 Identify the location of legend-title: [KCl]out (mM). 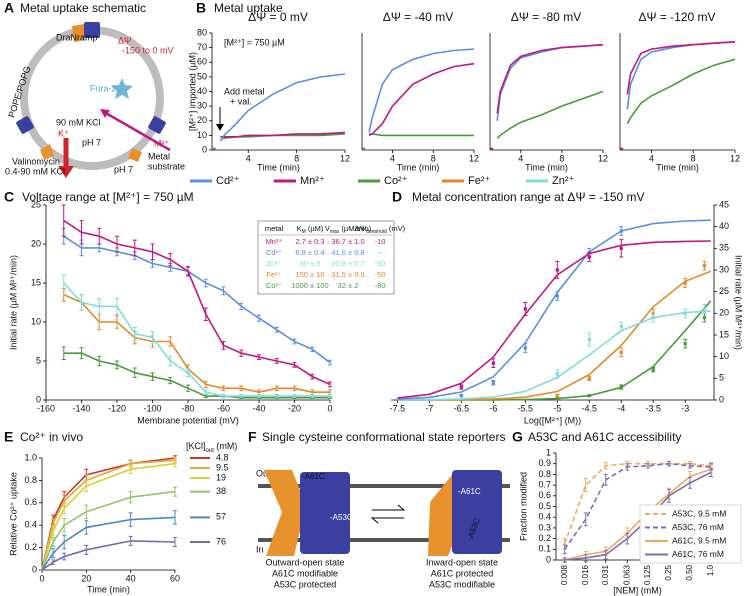
(211, 447).